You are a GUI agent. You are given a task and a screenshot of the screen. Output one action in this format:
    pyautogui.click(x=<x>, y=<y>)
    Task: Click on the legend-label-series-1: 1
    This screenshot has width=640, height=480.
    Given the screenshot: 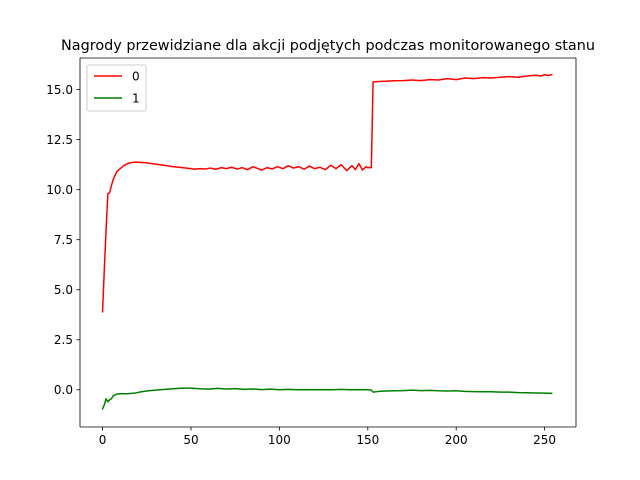 What is the action you would take?
    pyautogui.click(x=136, y=99)
    